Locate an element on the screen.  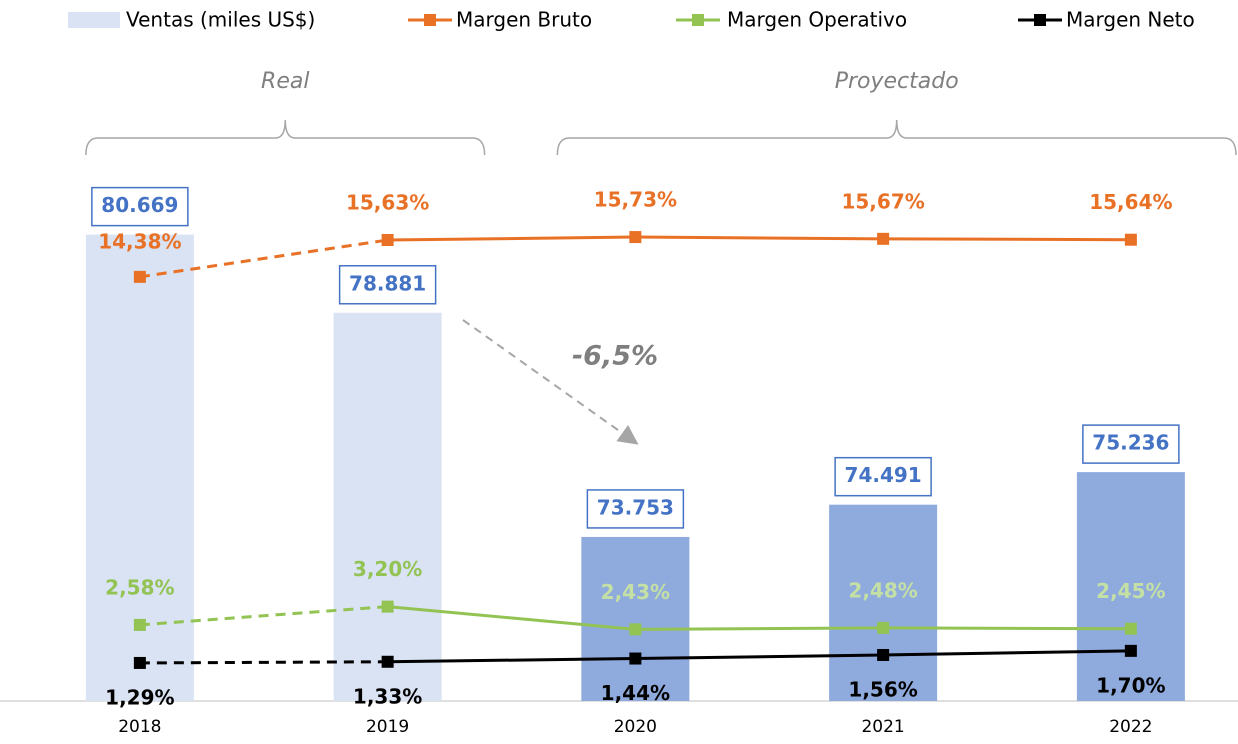
annotation: -6,5% is located at coordinates (615, 356).